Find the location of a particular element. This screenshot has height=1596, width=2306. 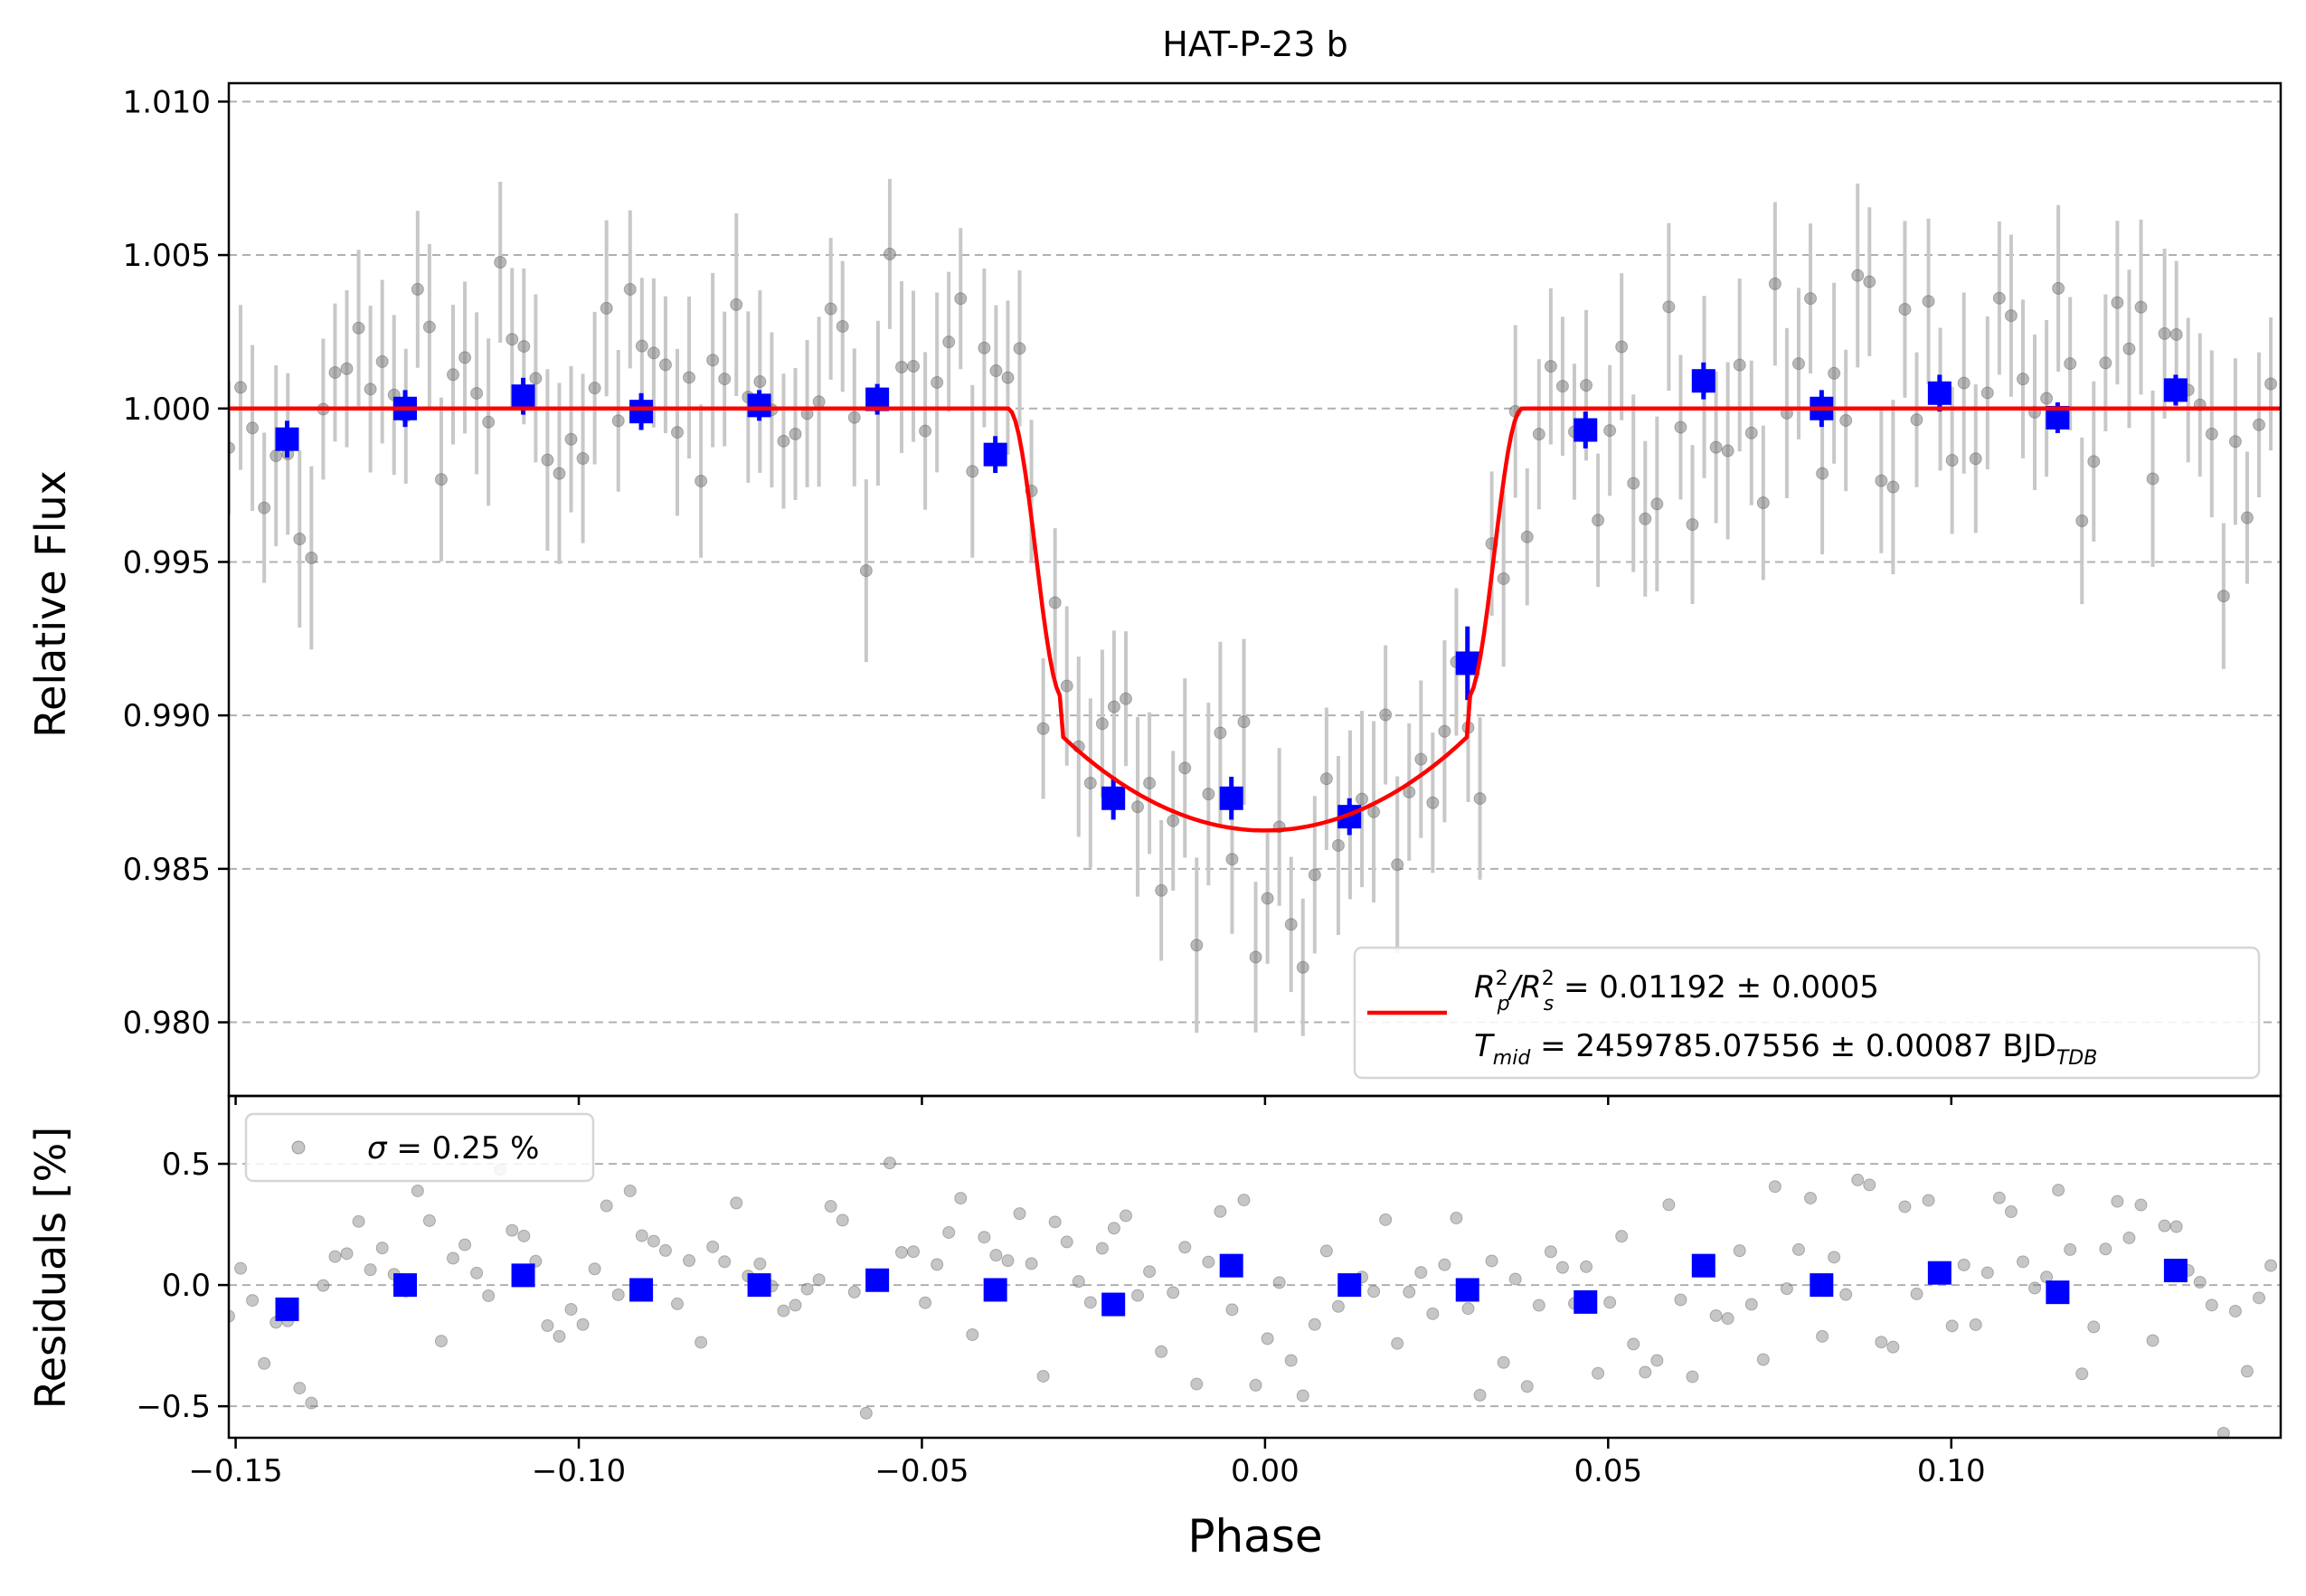

legend-tmid-value: = 2459785.07556 ± 0.00087 BJD is located at coordinates (1793, 1046).